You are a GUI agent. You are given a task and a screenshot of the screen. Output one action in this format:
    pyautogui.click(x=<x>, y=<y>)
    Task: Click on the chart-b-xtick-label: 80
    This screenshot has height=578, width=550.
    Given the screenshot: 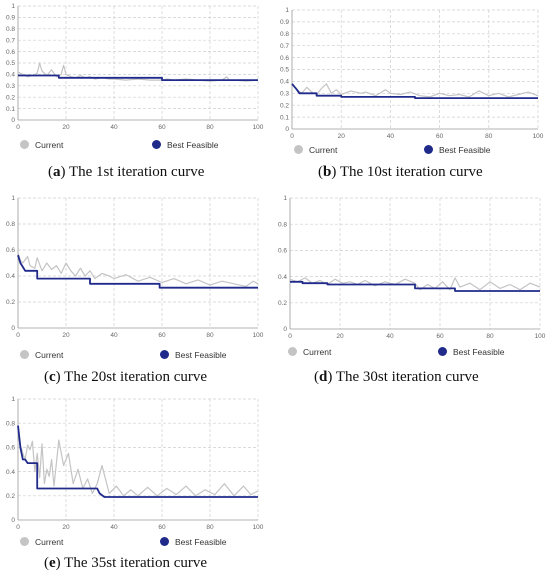 What is the action you would take?
    pyautogui.click(x=489, y=136)
    